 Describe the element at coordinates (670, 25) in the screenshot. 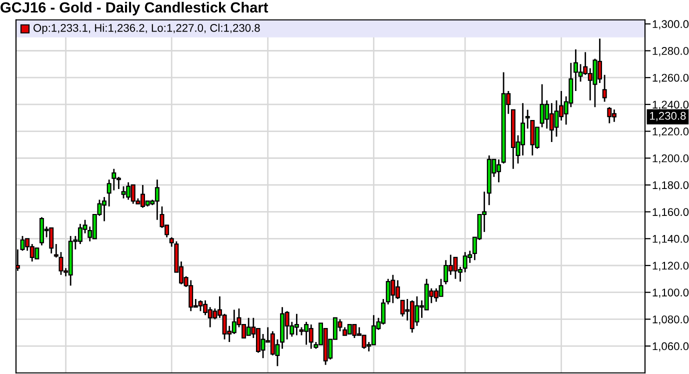

I see `y-tick-label: 1,300.0` at that location.